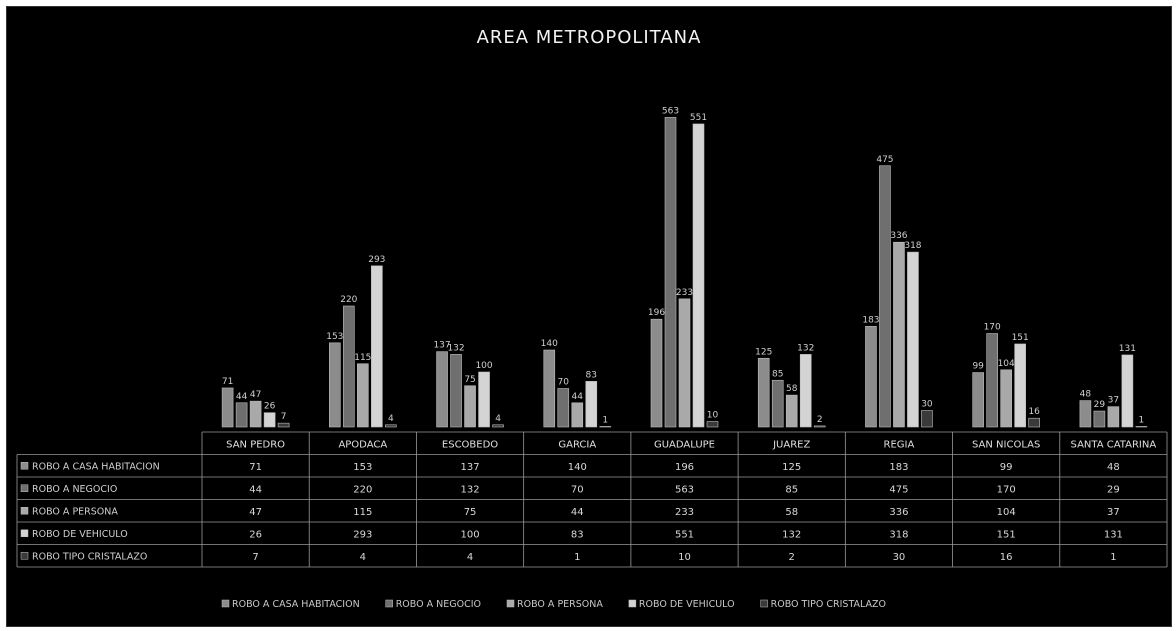  I want to click on table-cell: 75, so click(470, 512).